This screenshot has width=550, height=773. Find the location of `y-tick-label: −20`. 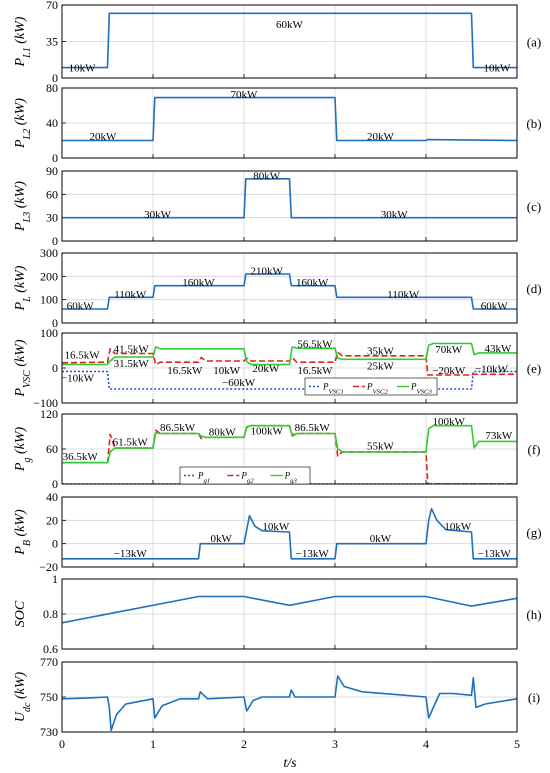

y-tick-label: −20 is located at coordinates (48, 567).